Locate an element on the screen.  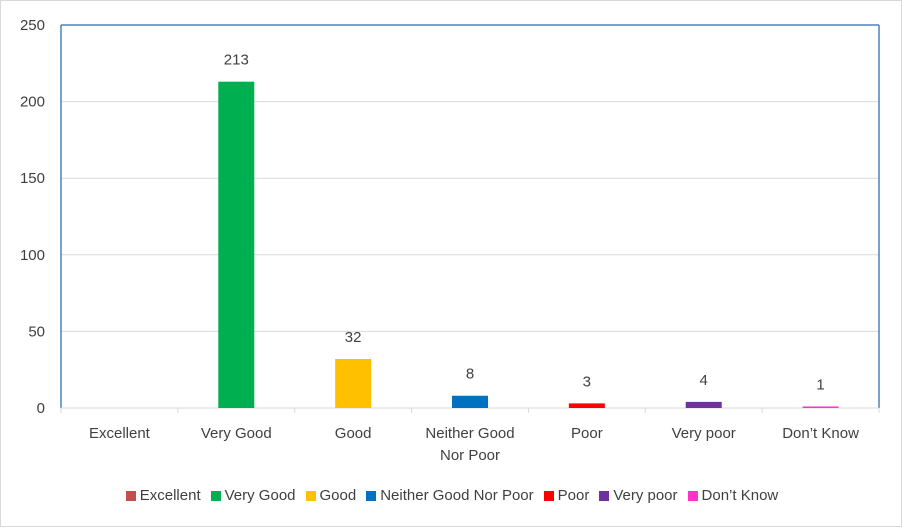
legend-item: Don’t Know is located at coordinates (733, 495).